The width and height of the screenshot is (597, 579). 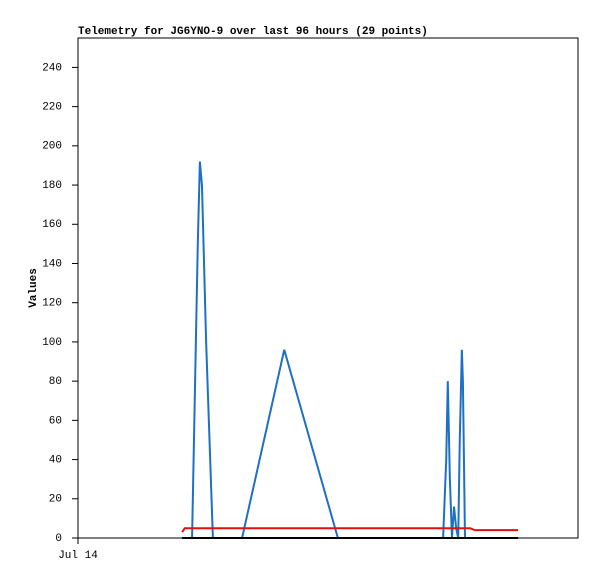 What do you see at coordinates (52, 343) in the screenshot?
I see `y-tick-label: 100` at bounding box center [52, 343].